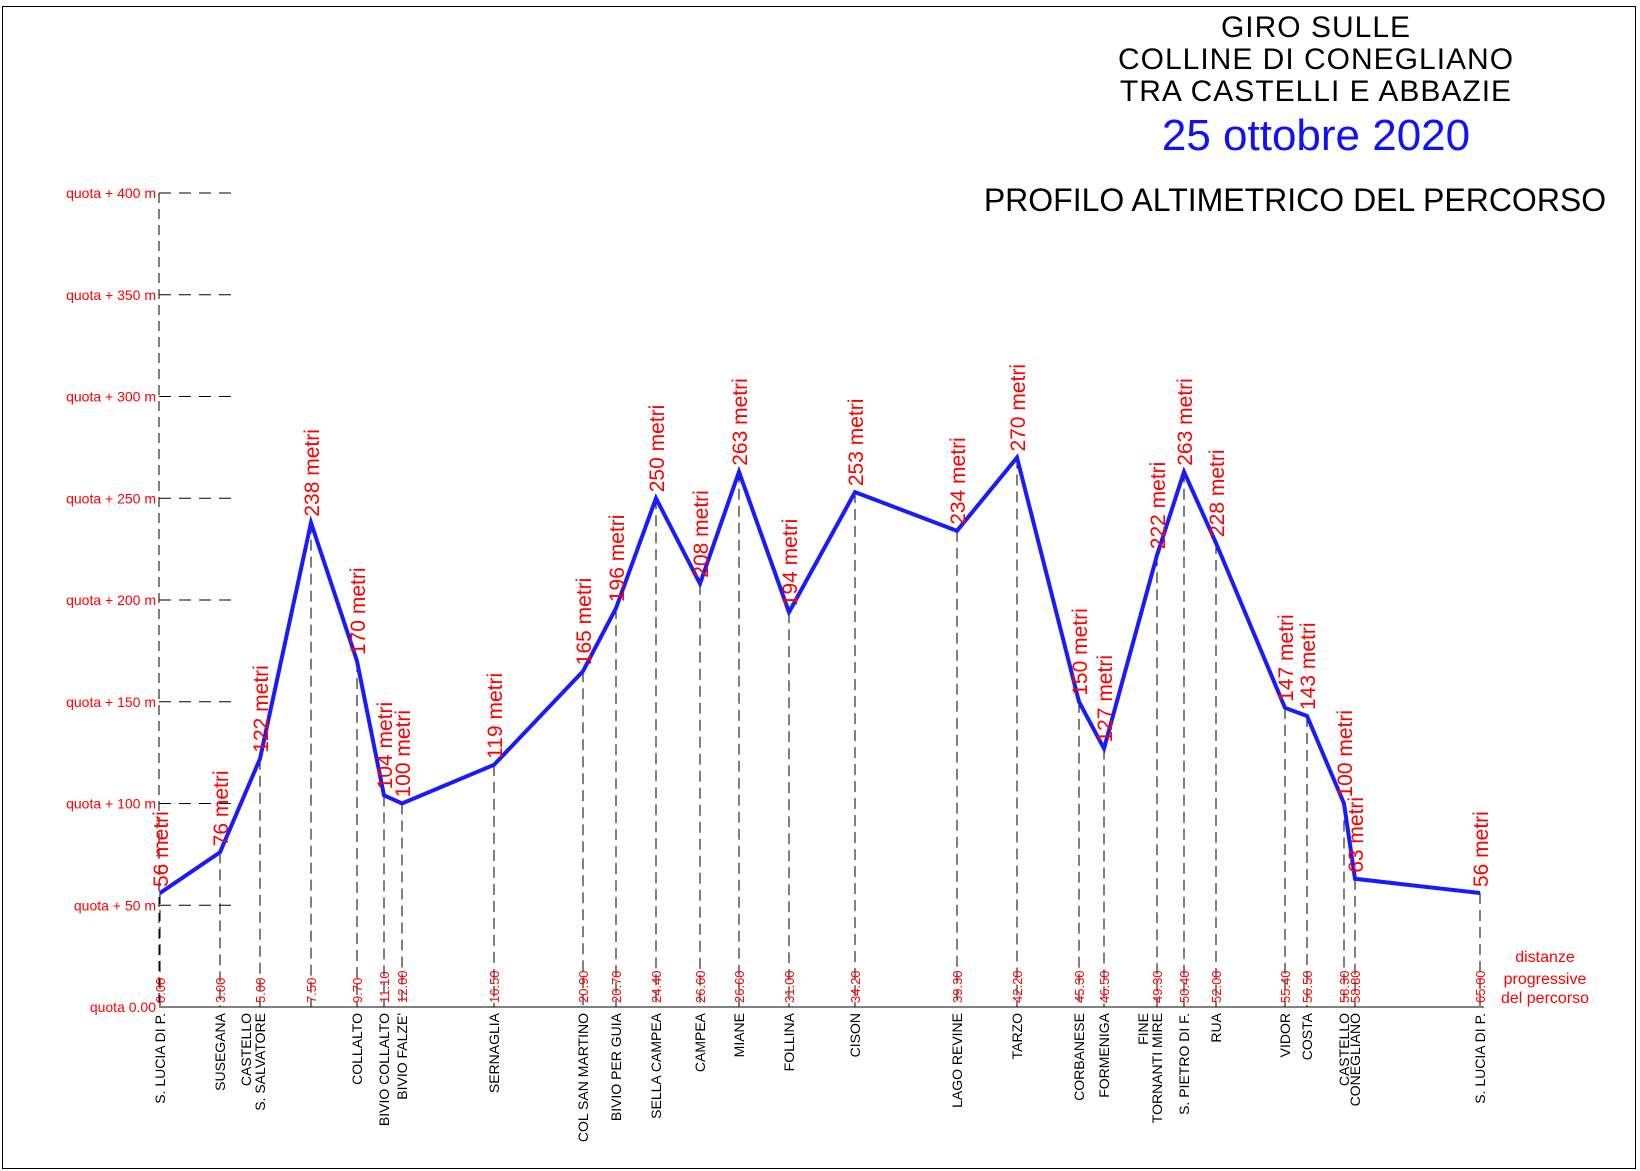  I want to click on title-line-3: TRA CASTELLI E ABBAZIE, so click(1316, 91).